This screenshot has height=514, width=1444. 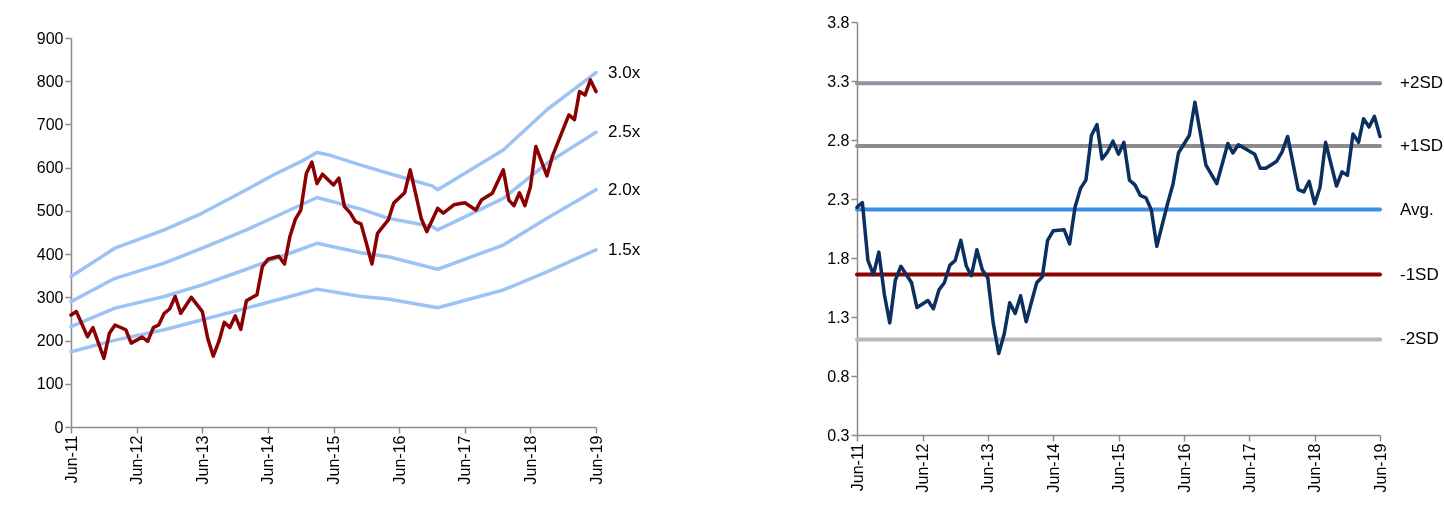 I want to click on ref-line-label: Avg., so click(x=1417, y=209).